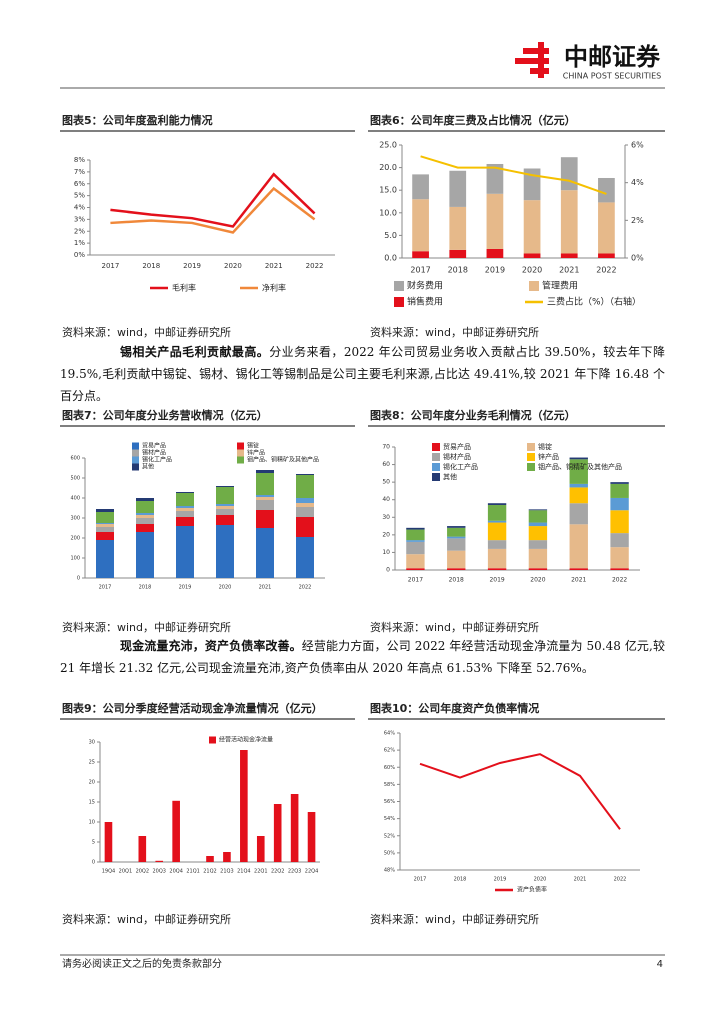 The height and width of the screenshot is (1024, 724). Describe the element at coordinates (389, 836) in the screenshot. I see `y-tick-label: 52%` at that location.